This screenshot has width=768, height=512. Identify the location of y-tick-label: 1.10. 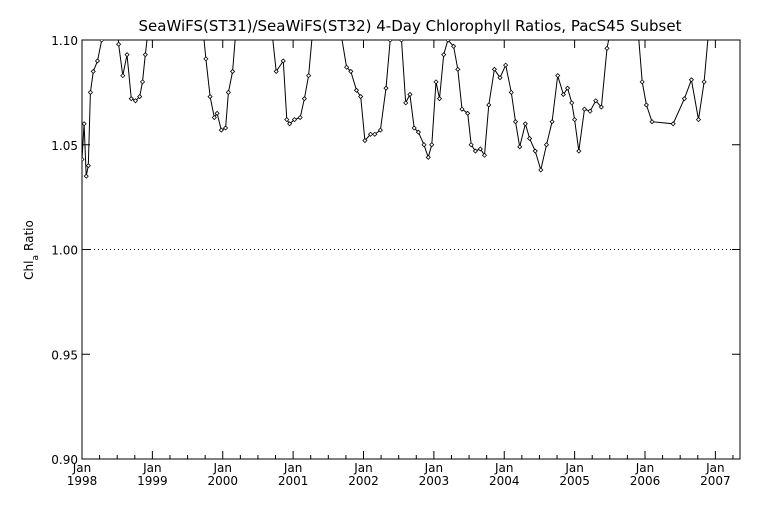
(64, 41).